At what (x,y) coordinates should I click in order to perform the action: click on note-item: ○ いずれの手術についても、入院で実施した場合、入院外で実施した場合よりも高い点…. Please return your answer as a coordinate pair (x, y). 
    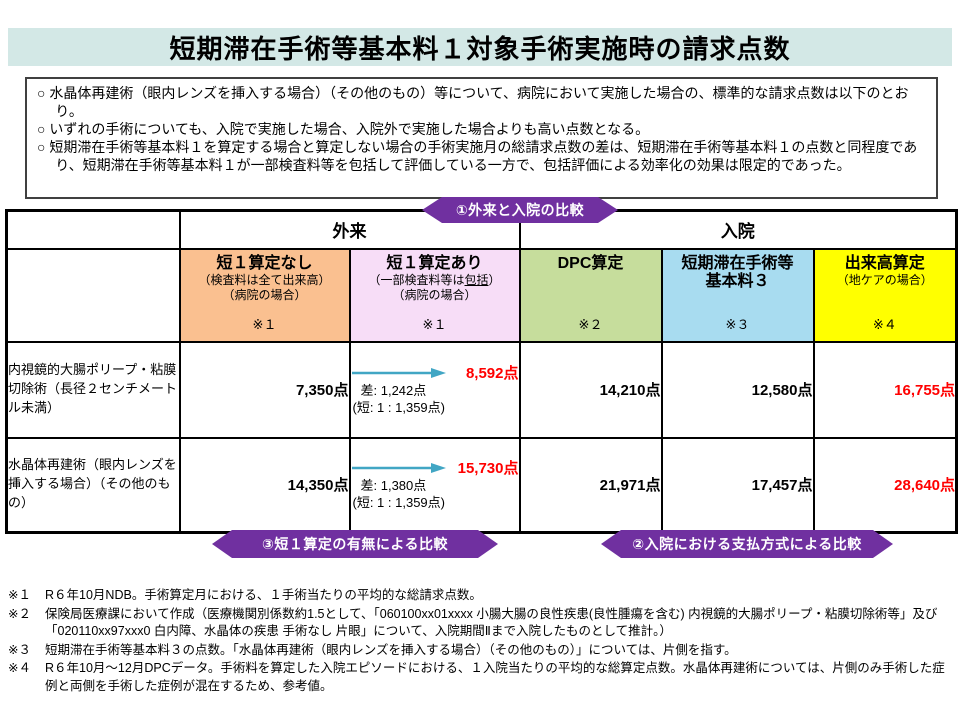
    Looking at the image, I should click on (343, 129).